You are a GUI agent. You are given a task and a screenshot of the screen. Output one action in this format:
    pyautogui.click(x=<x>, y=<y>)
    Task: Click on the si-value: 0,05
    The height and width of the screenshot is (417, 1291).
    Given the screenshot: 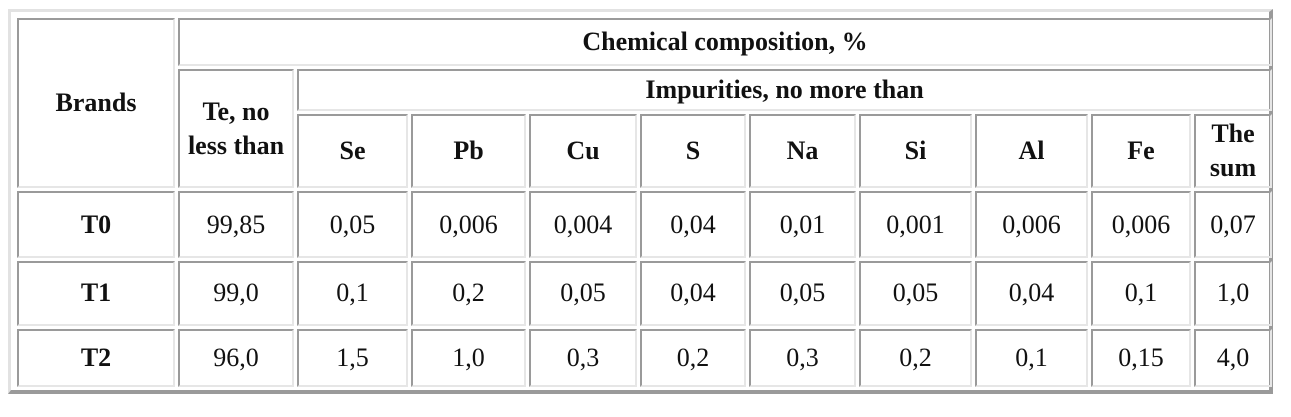 What is the action you would take?
    pyautogui.click(x=915, y=293)
    